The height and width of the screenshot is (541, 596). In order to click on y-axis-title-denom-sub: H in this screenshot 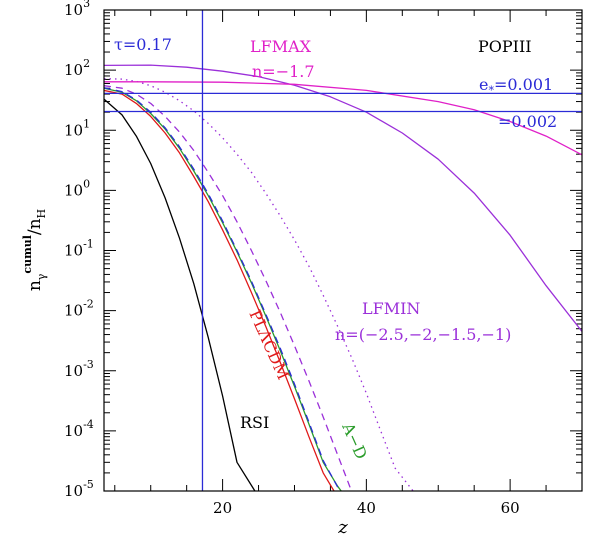, I will do `click(41, 214)`.